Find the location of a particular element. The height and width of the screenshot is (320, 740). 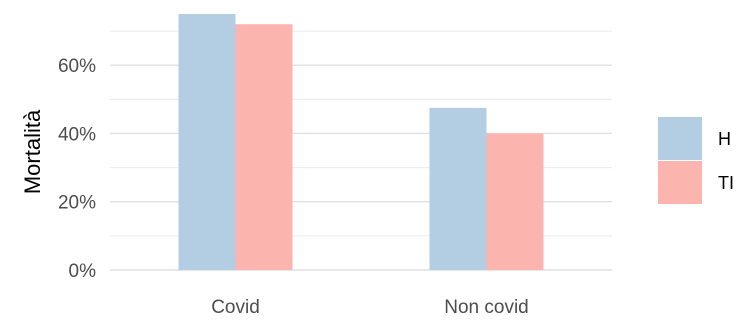

legend-key-h is located at coordinates (680, 138).